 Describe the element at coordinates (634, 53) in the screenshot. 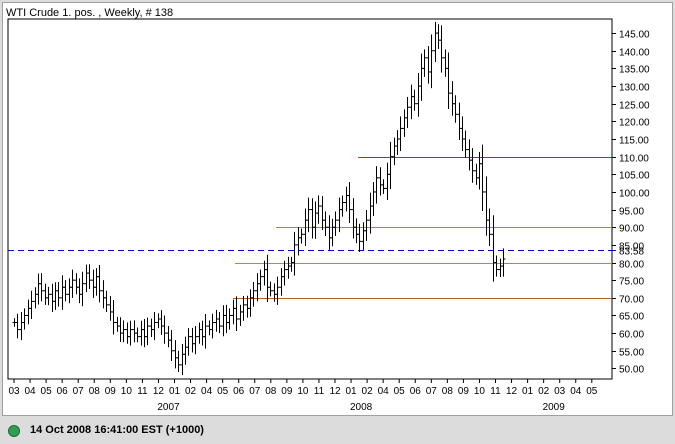

I see `y-tick-label: 140.00` at that location.